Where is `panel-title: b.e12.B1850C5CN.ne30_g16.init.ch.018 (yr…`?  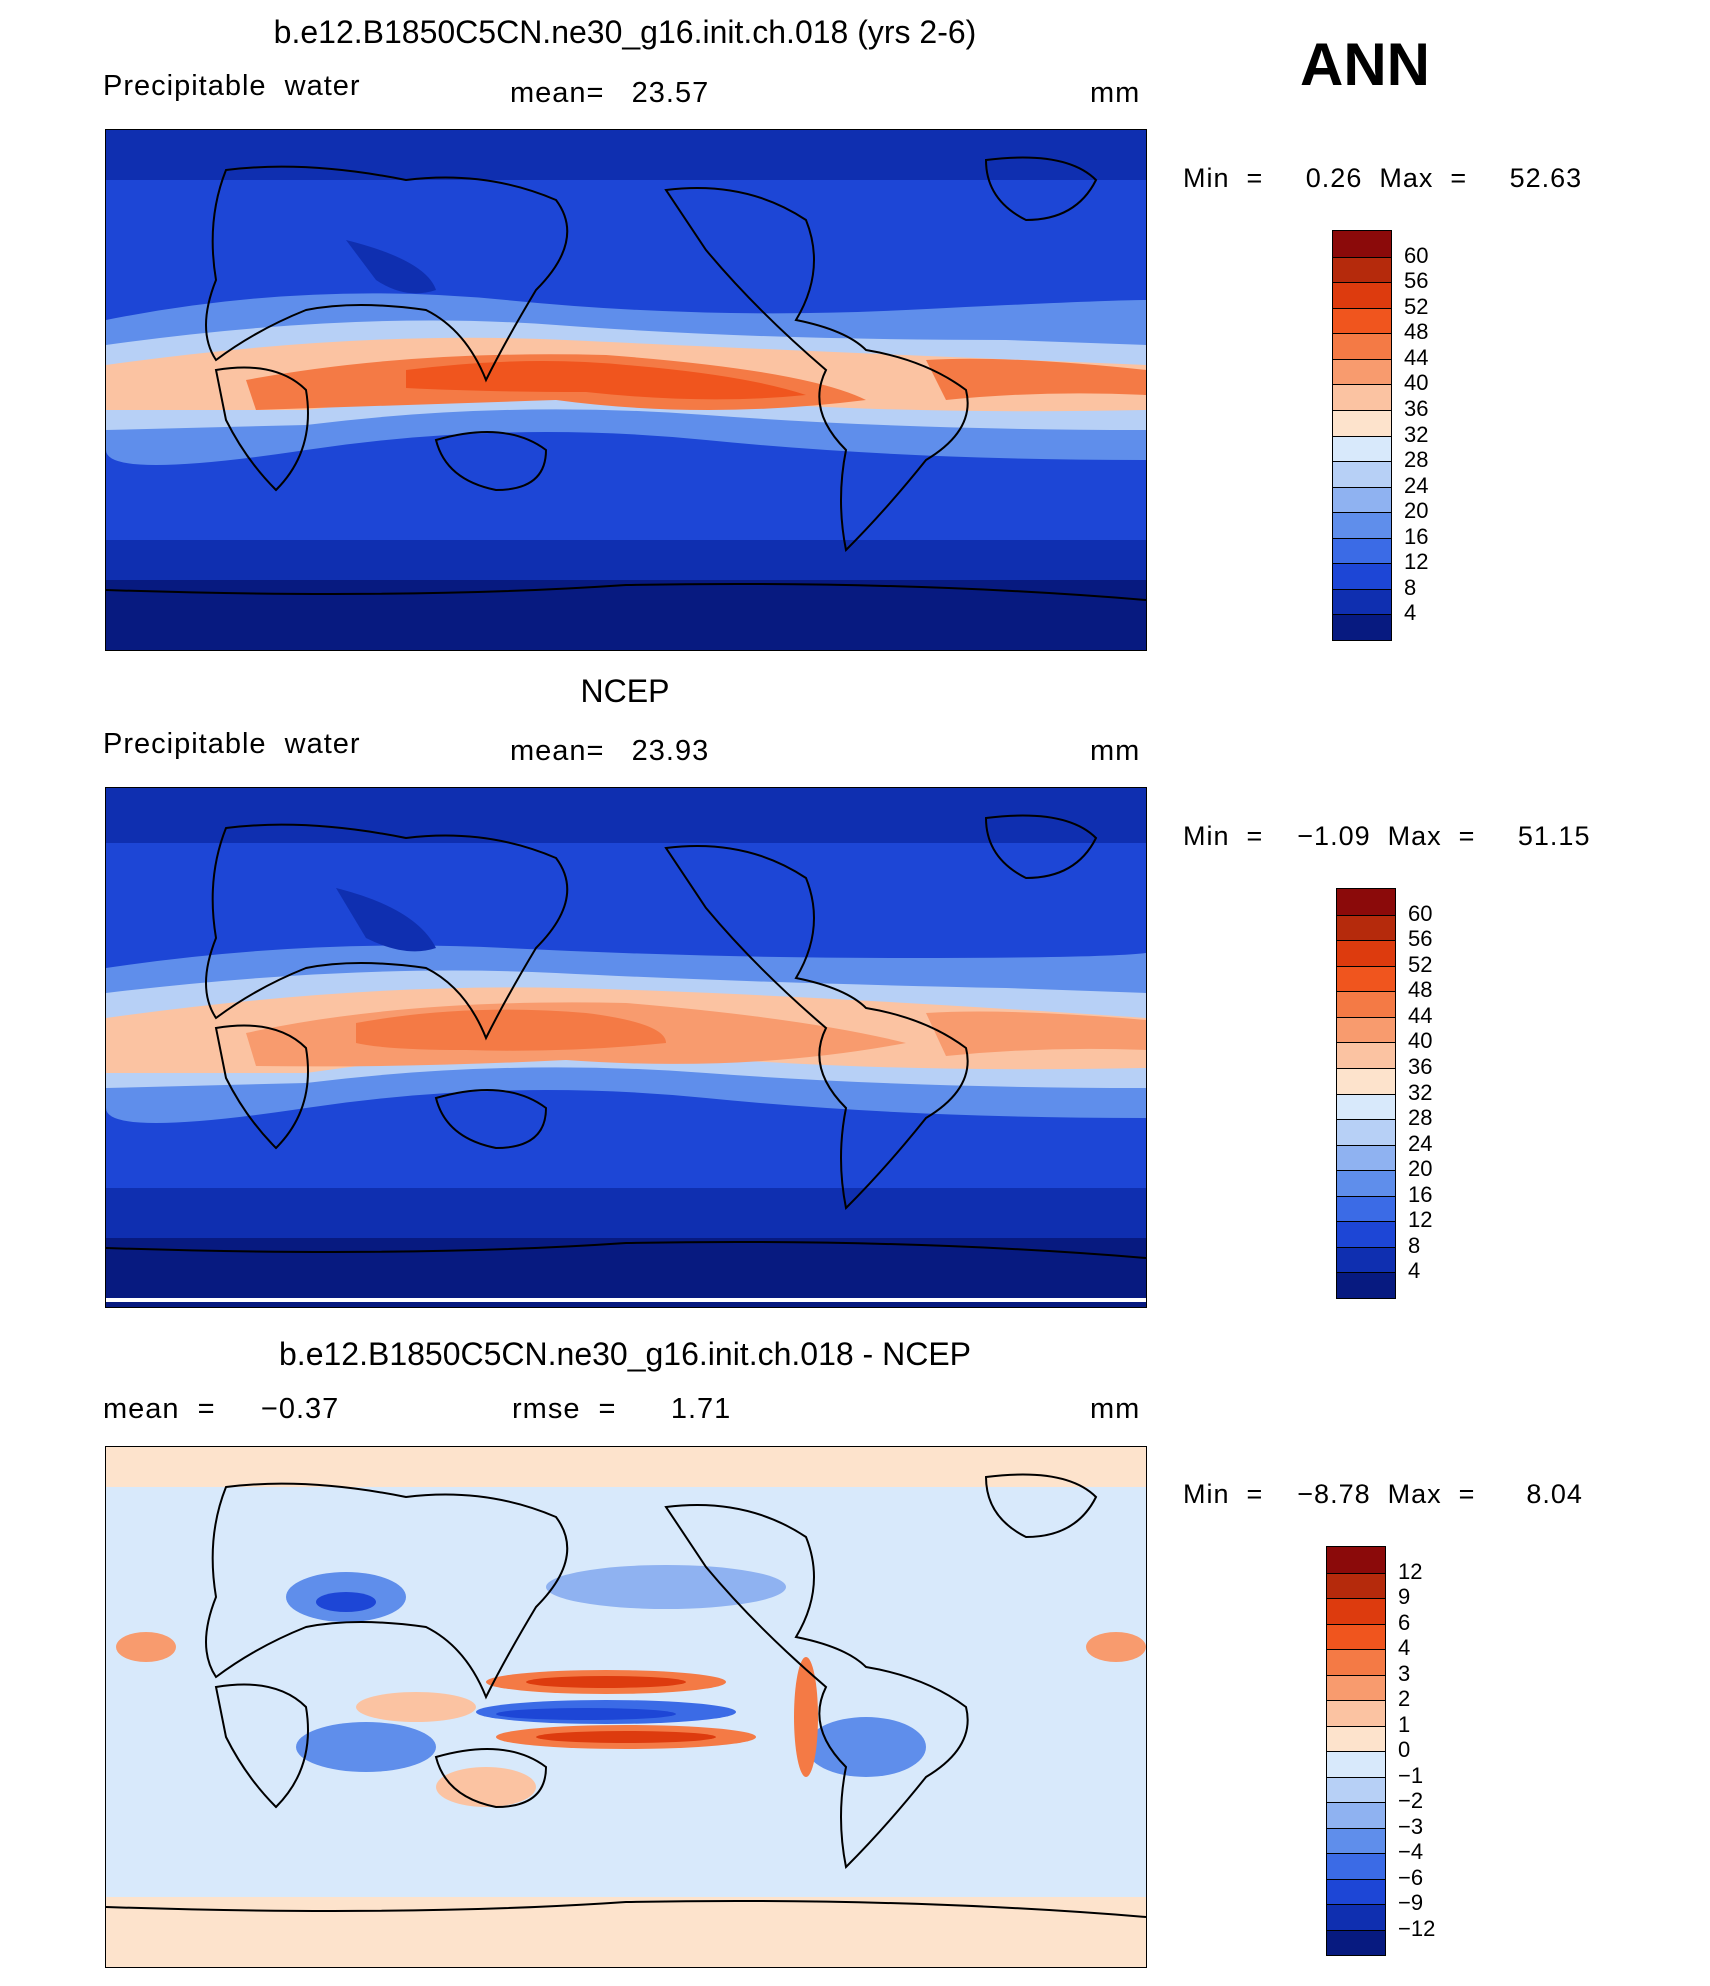
panel-title: b.e12.B1850C5CN.ne30_g16.init.ch.018 (yr… is located at coordinates (625, 32).